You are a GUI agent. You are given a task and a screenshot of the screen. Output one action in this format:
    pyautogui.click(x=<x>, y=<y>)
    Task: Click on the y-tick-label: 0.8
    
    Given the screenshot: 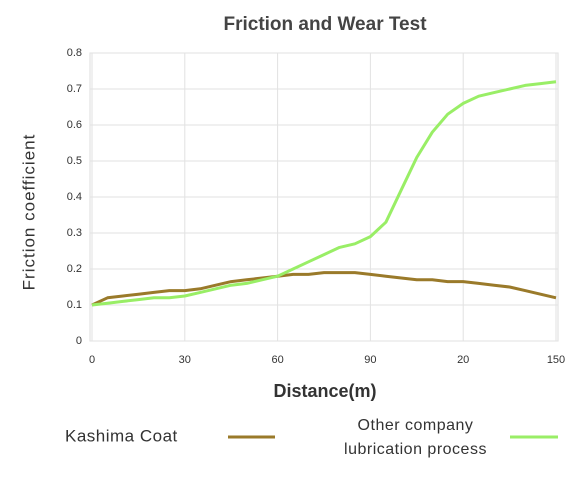 What is the action you would take?
    pyautogui.click(x=74, y=53)
    